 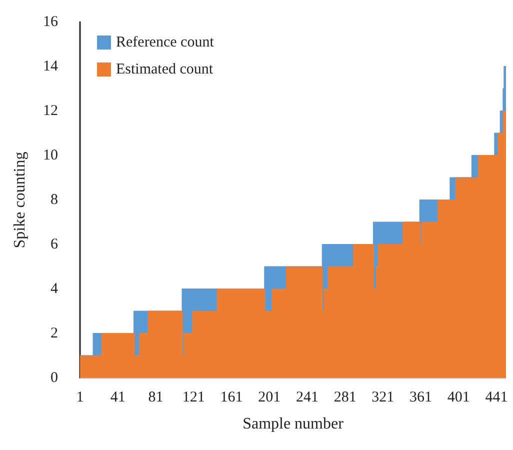 I want to click on y-tick-label: 8, so click(x=54, y=200).